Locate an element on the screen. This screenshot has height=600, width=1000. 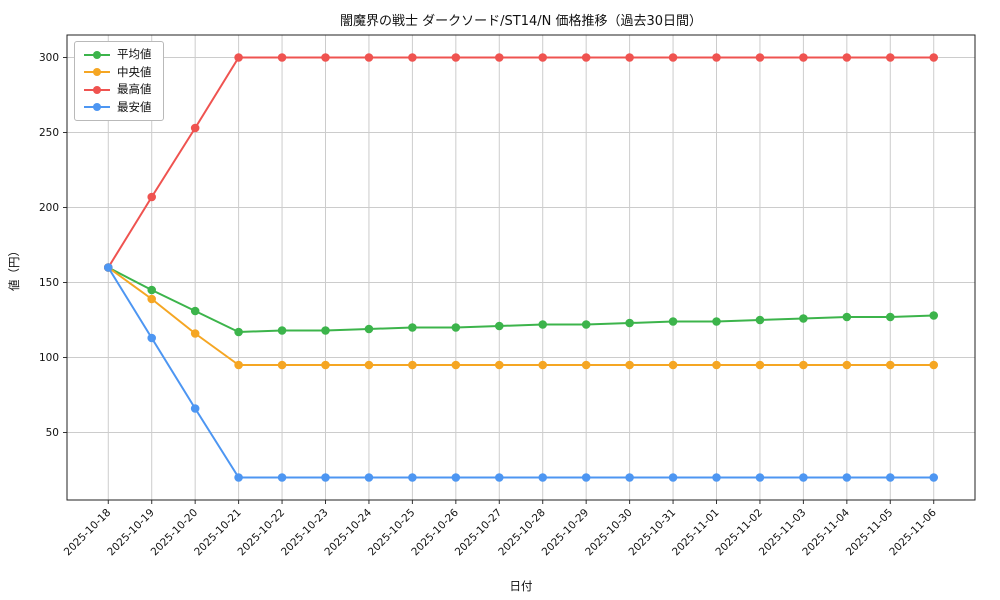
legend-item-median: 中央値 is located at coordinates (118, 71).